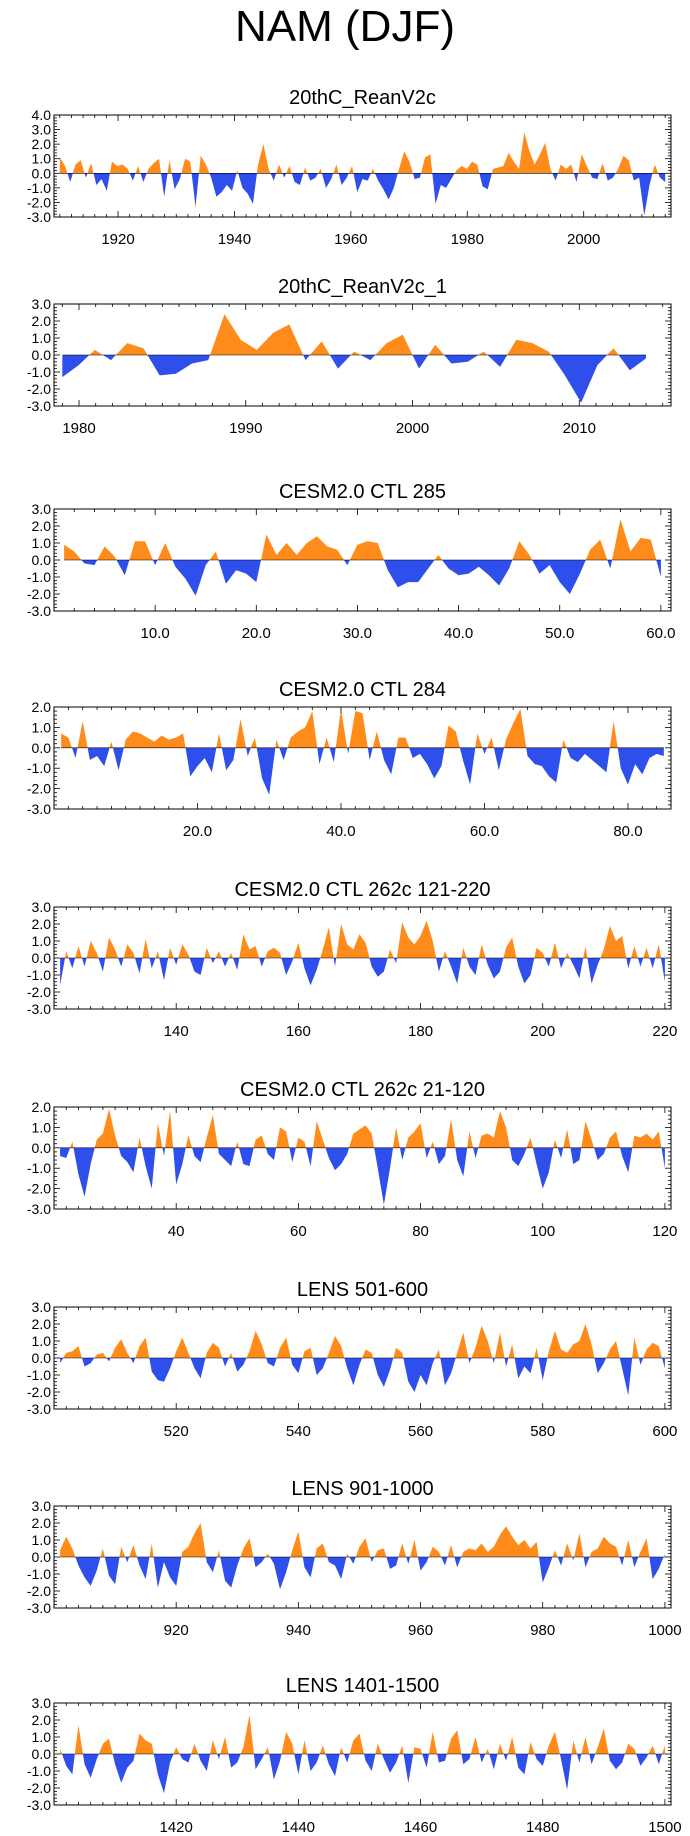 The height and width of the screenshot is (1836, 690). What do you see at coordinates (345, 26) in the screenshot?
I see `figure-title: NAM (DJF)` at bounding box center [345, 26].